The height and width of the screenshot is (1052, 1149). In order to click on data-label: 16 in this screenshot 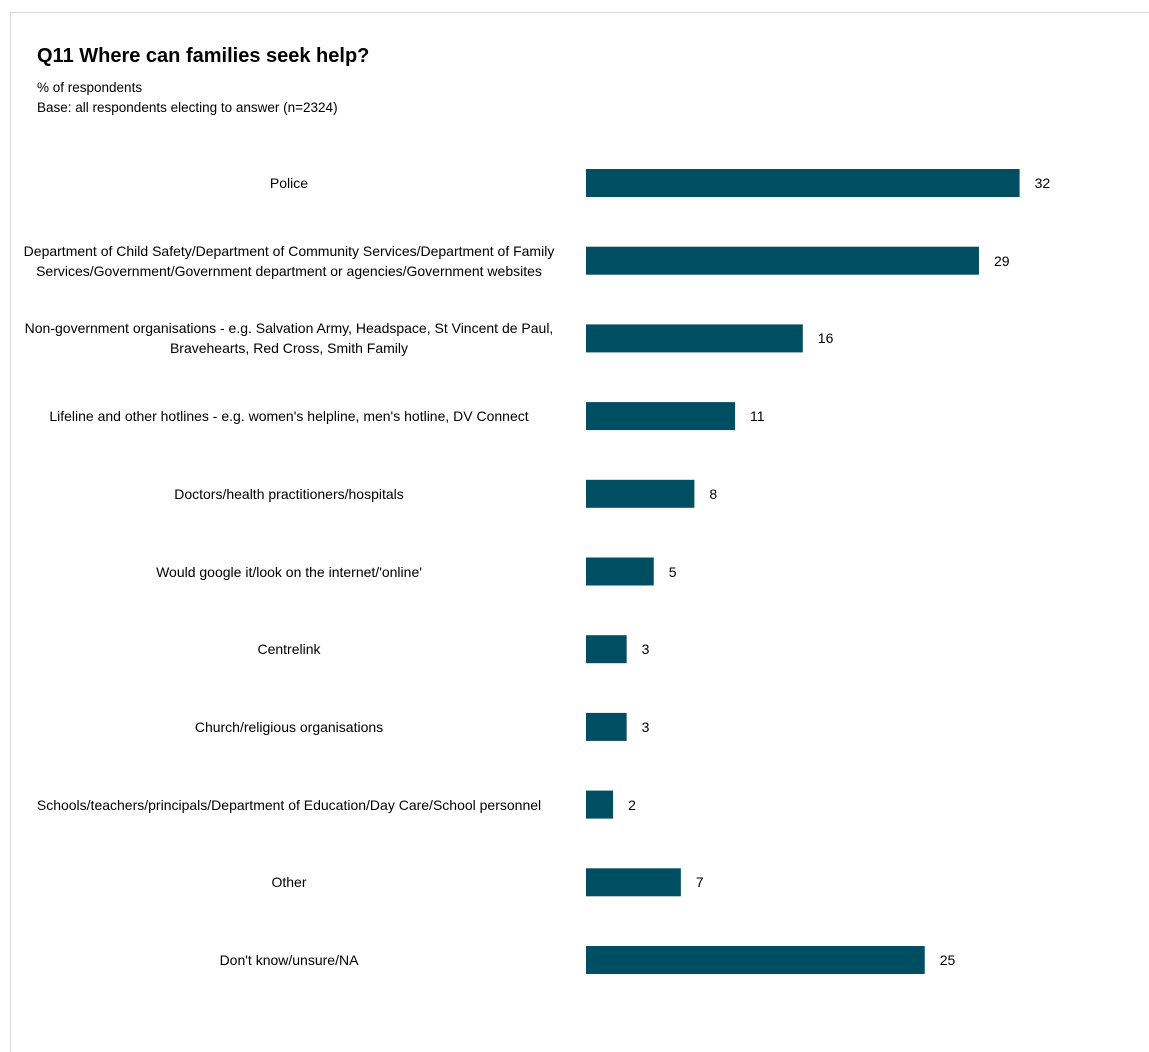, I will do `click(825, 338)`.